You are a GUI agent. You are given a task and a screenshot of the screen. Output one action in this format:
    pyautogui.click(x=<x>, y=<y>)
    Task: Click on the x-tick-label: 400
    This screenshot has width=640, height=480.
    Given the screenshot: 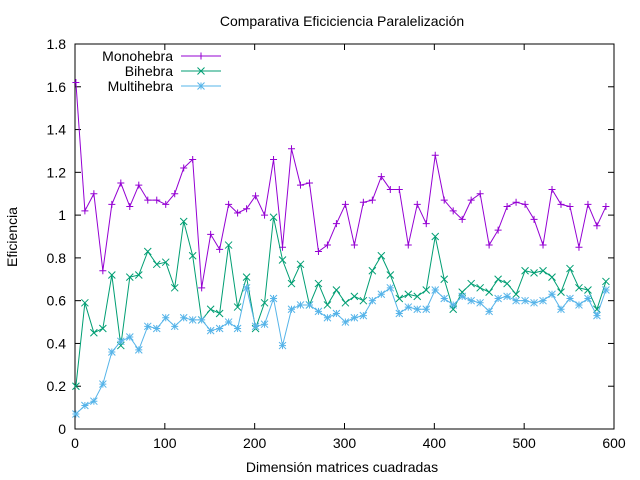 What is the action you would take?
    pyautogui.click(x=435, y=443)
    